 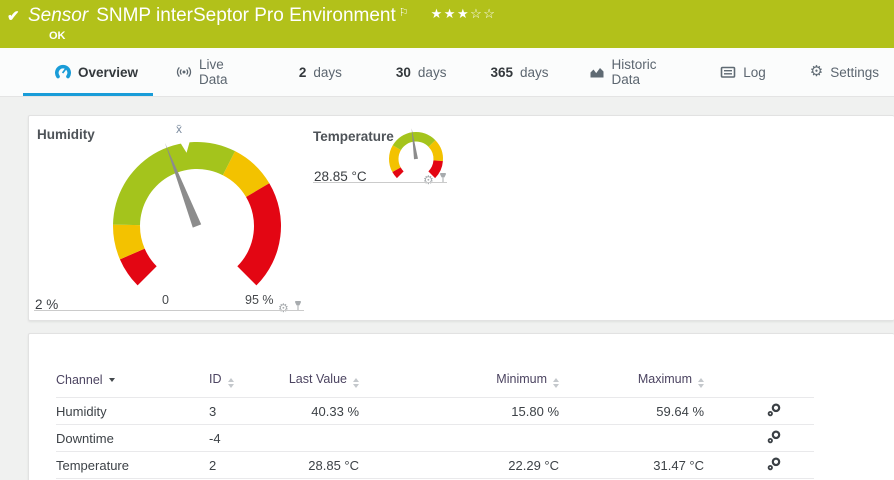 What do you see at coordinates (631, 411) in the screenshot?
I see `channel-maximum: 59.64 %` at bounding box center [631, 411].